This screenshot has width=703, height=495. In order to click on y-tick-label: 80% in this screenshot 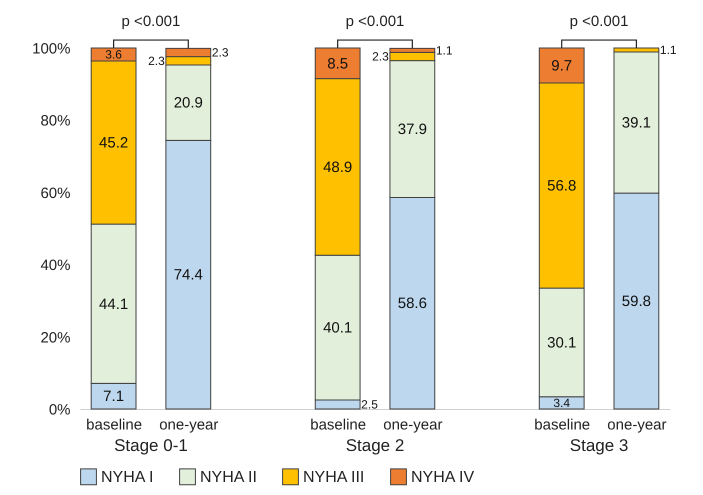, I will do `click(55, 121)`.